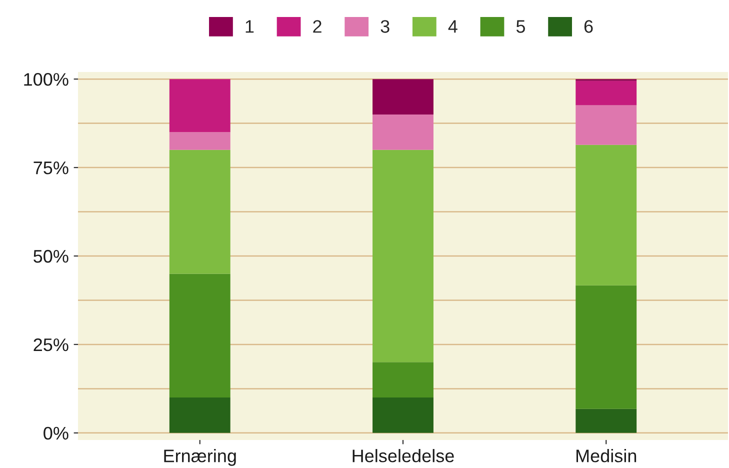  I want to click on x-tick-label: Ernæring, so click(200, 457).